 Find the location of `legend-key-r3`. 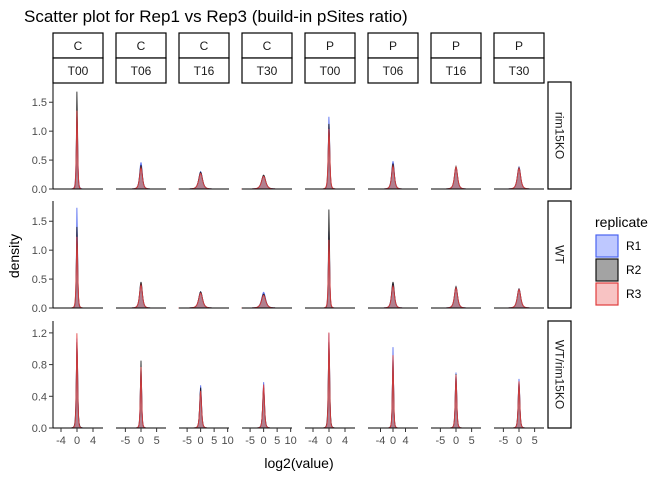

legend-key-r3 is located at coordinates (607, 294).